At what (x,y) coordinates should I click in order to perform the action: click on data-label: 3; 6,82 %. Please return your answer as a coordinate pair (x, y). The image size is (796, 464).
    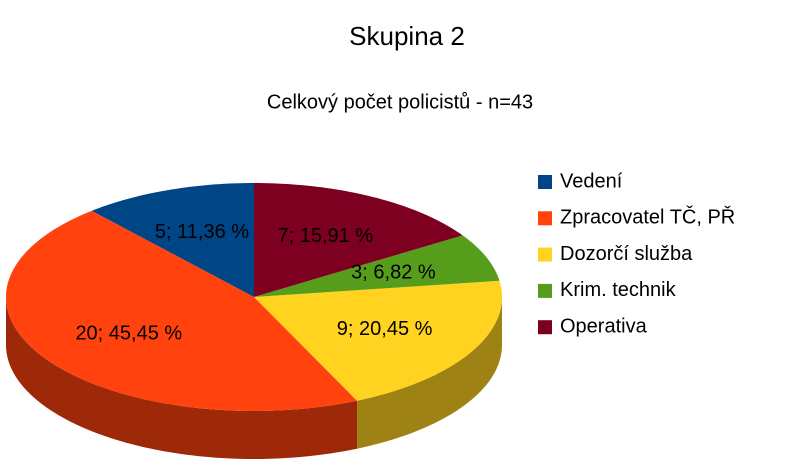
    Looking at the image, I should click on (393, 272).